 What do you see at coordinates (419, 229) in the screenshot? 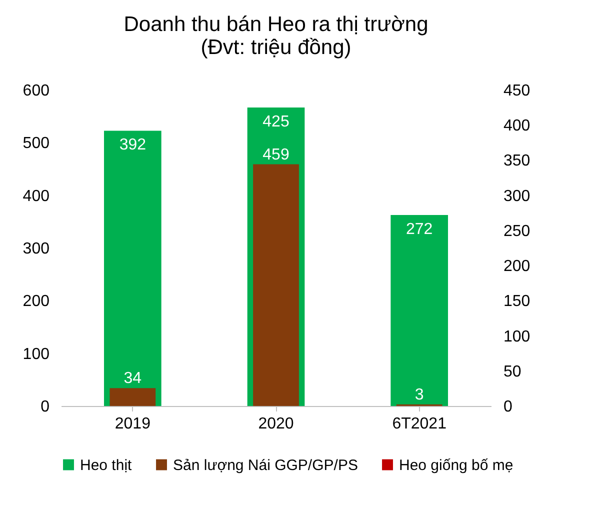
I see `data-label: 272` at bounding box center [419, 229].